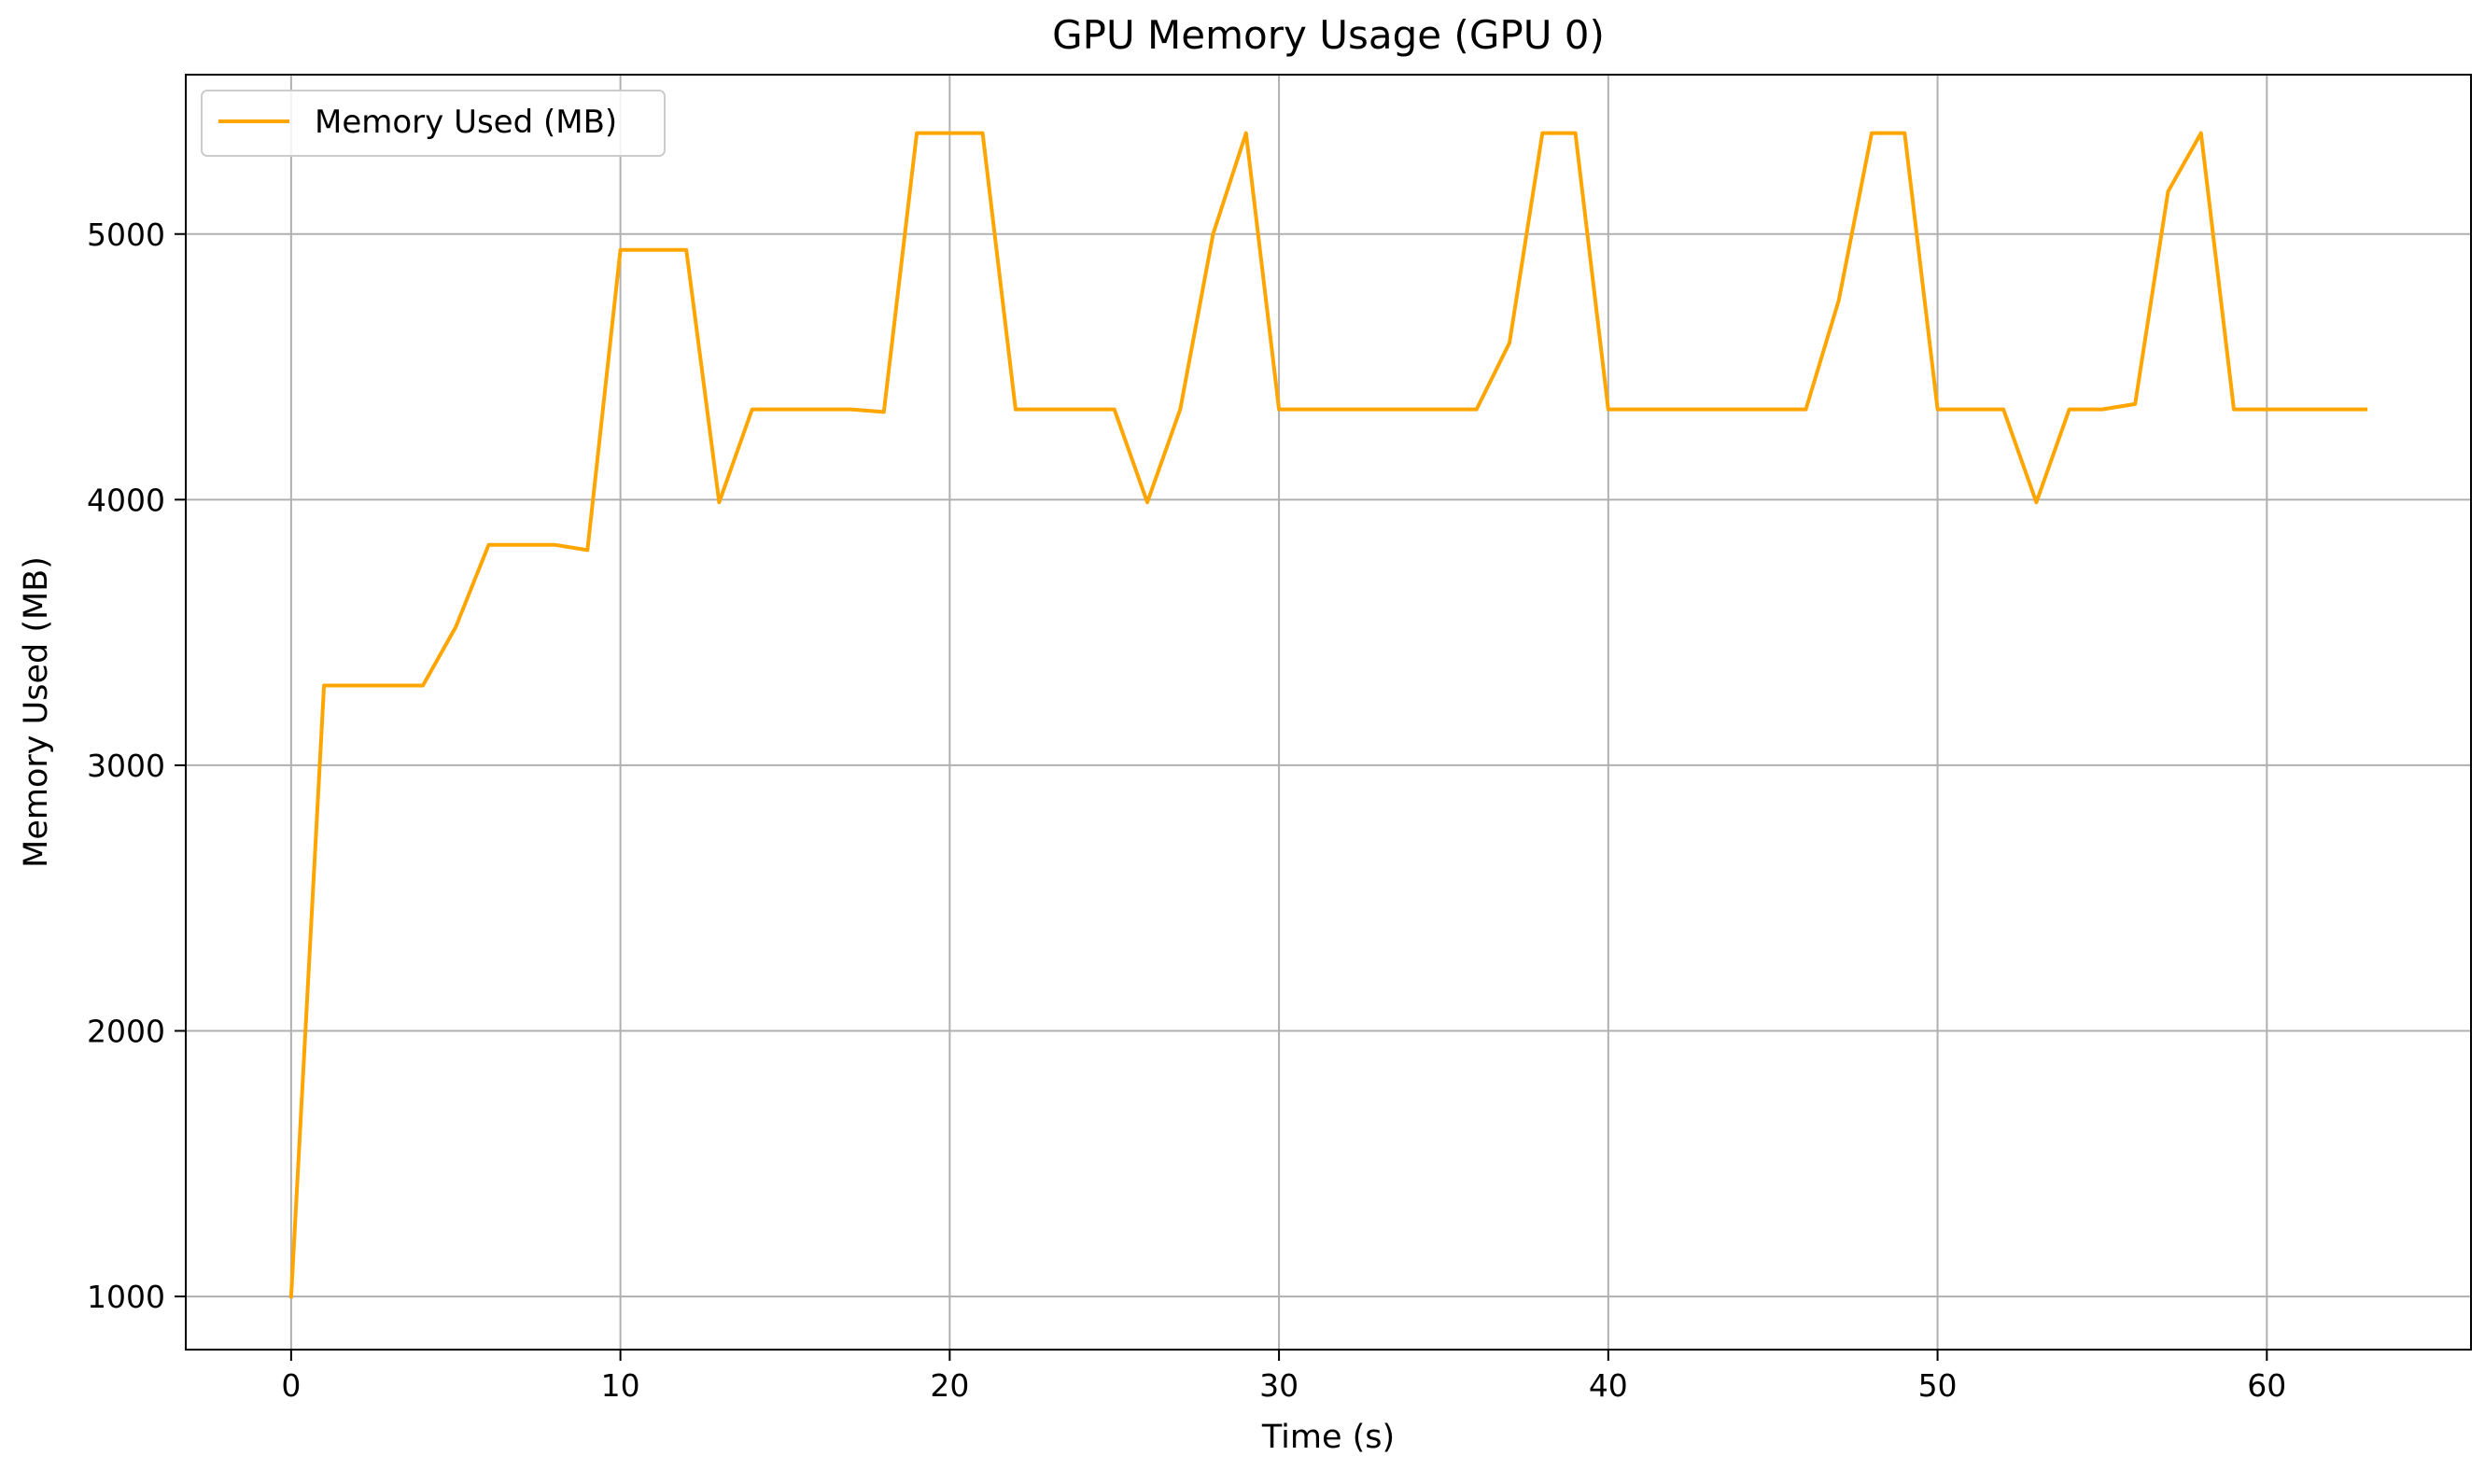  I want to click on y-tick-label: 2000, so click(126, 1032).